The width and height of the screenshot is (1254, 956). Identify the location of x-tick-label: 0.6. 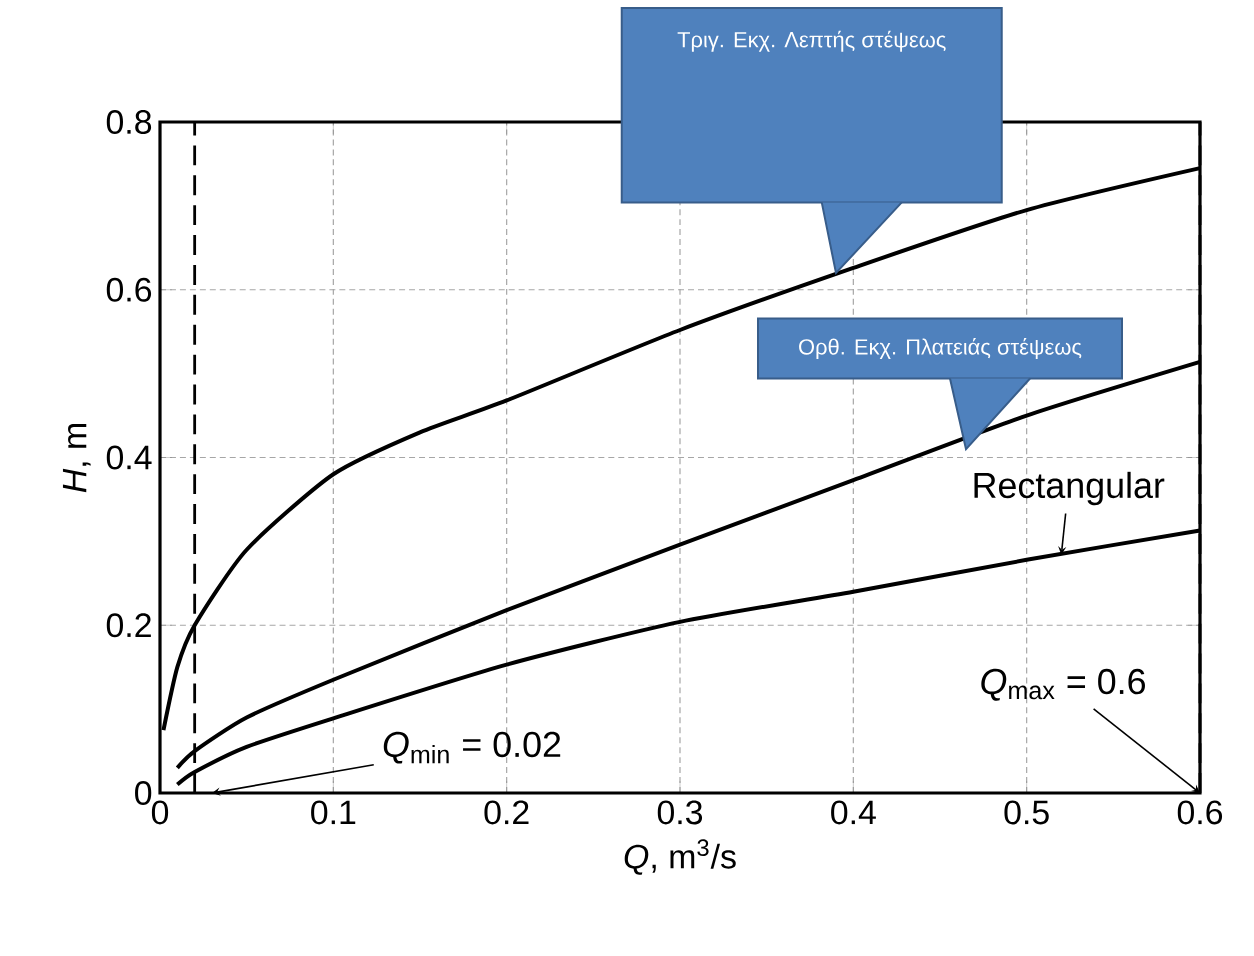
(1200, 812).